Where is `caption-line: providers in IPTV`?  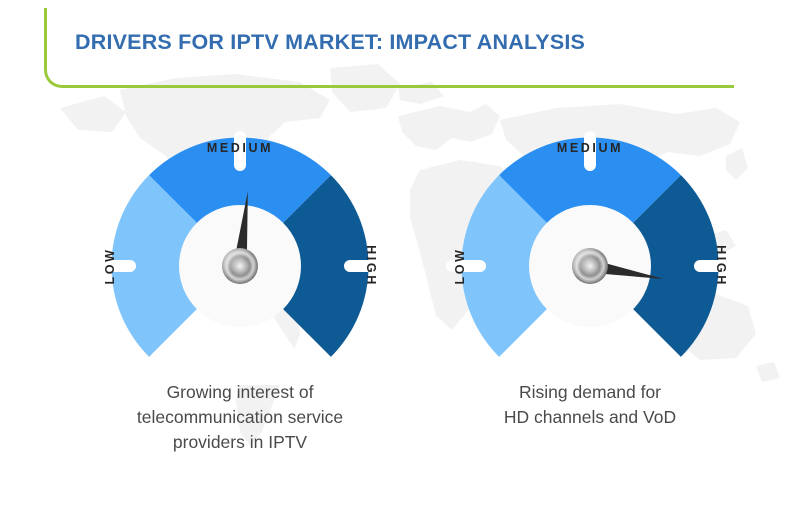 caption-line: providers in IPTV is located at coordinates (240, 442).